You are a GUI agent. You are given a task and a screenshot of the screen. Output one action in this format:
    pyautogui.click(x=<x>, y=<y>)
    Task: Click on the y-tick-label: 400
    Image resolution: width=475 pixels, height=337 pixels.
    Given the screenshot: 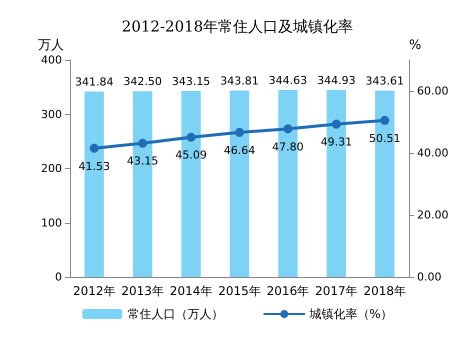 What is the action you would take?
    pyautogui.click(x=51, y=60)
    